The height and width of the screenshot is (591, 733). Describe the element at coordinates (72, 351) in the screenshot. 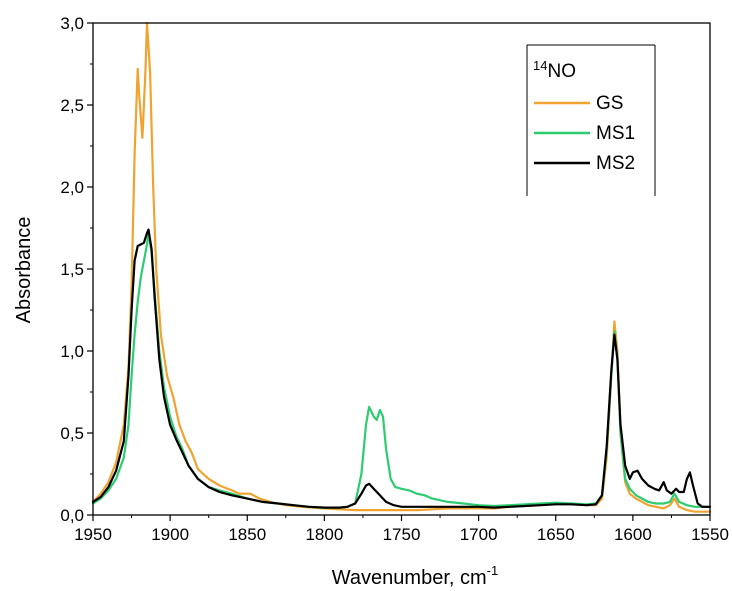

I see `y-tick-label: 1,0` at that location.